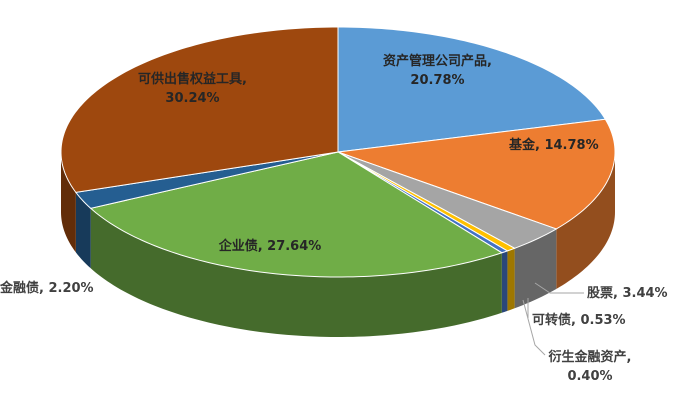 The width and height of the screenshot is (681, 405). What do you see at coordinates (270, 246) in the screenshot?
I see `data-label: 企业债, 27.64%` at bounding box center [270, 246].